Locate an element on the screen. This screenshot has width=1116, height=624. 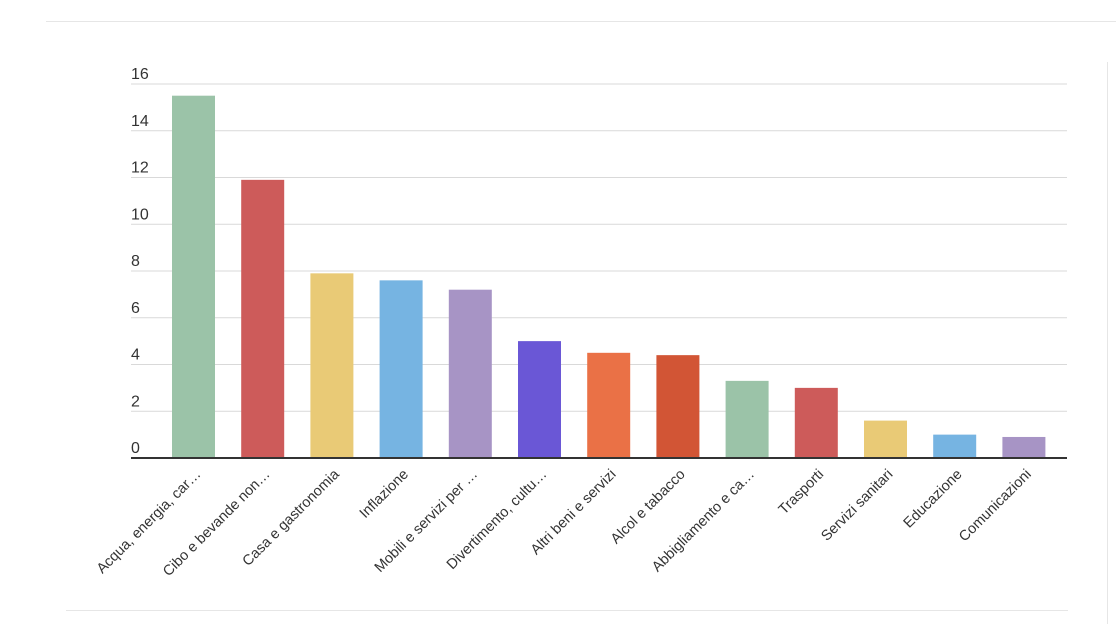
x-tick-label: Educazione is located at coordinates (933, 499).